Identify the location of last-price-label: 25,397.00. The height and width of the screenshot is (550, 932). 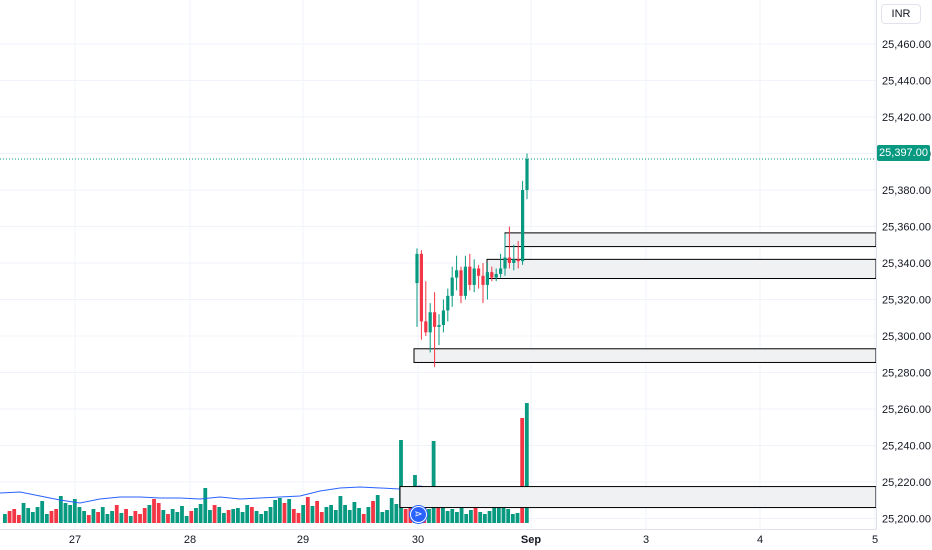
(903, 153).